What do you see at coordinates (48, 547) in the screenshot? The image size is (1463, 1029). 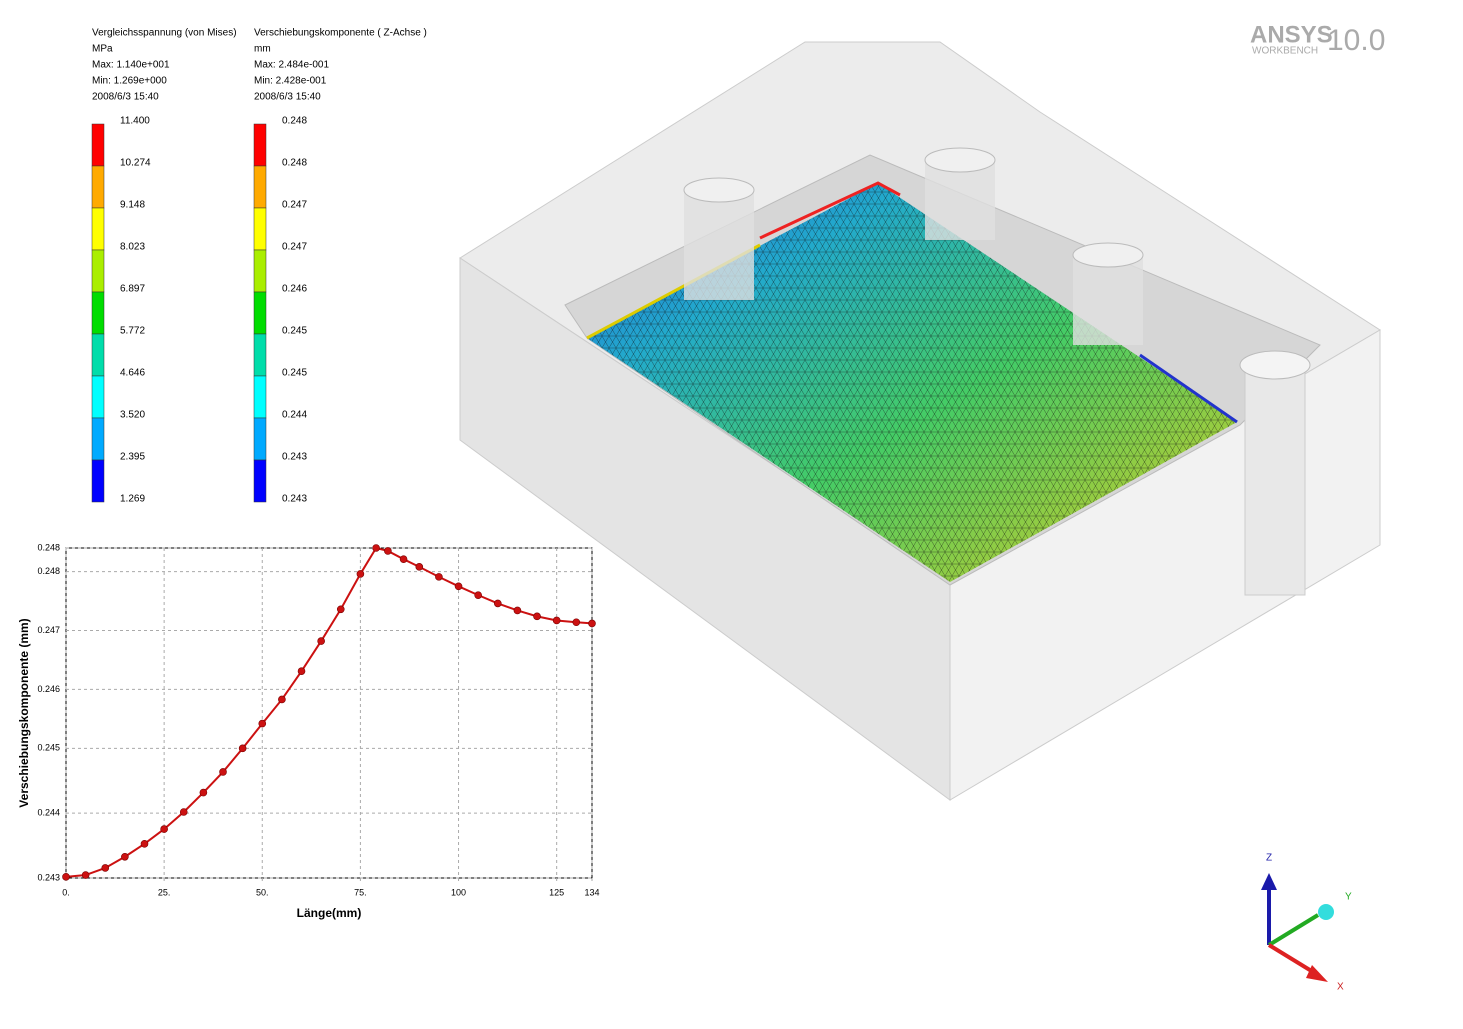 I see `y-tick-label: 0.248` at bounding box center [48, 547].